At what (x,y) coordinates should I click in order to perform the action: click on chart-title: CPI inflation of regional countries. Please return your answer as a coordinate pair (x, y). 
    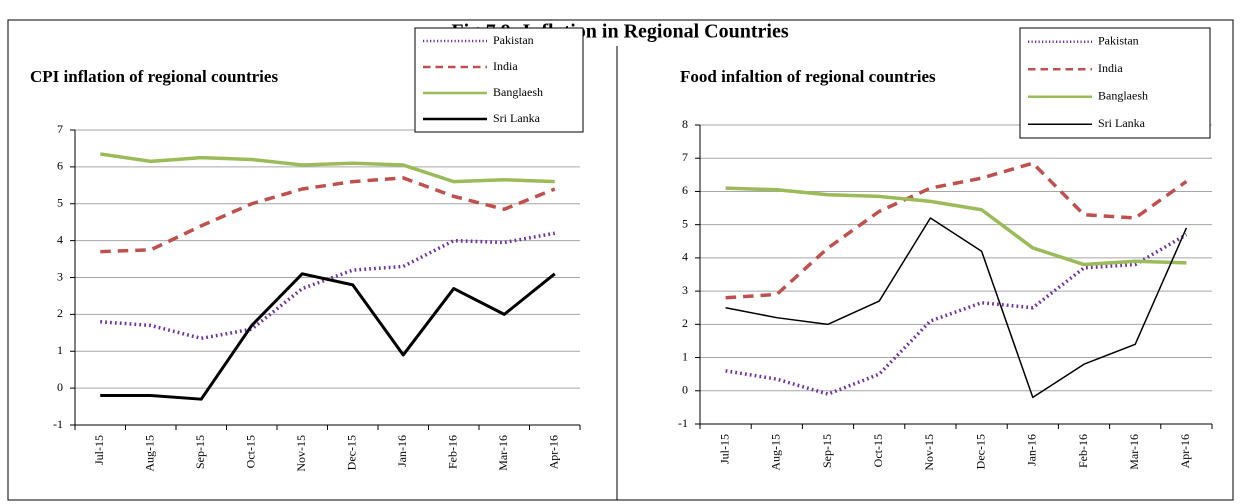
    Looking at the image, I should click on (154, 76).